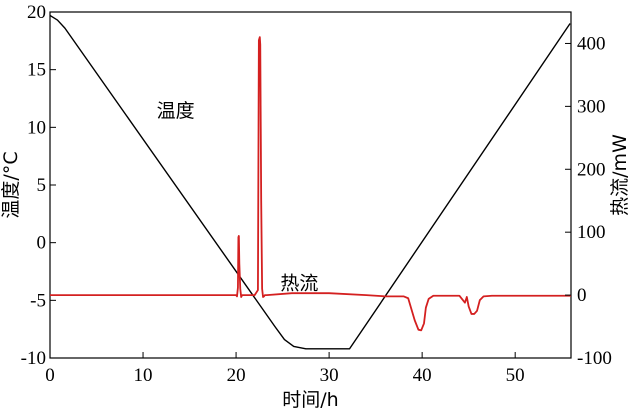 This screenshot has width=641, height=415. What do you see at coordinates (591, 106) in the screenshot?
I see `y-right-tick-label: 300` at bounding box center [591, 106].